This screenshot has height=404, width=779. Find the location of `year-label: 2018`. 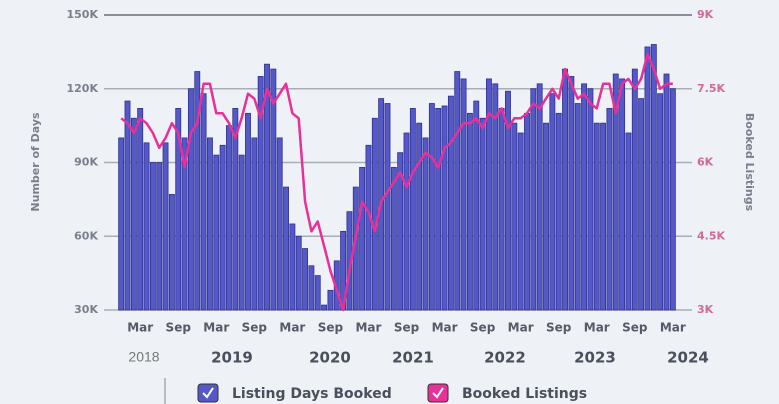

year-label: 2018 is located at coordinates (143, 357).